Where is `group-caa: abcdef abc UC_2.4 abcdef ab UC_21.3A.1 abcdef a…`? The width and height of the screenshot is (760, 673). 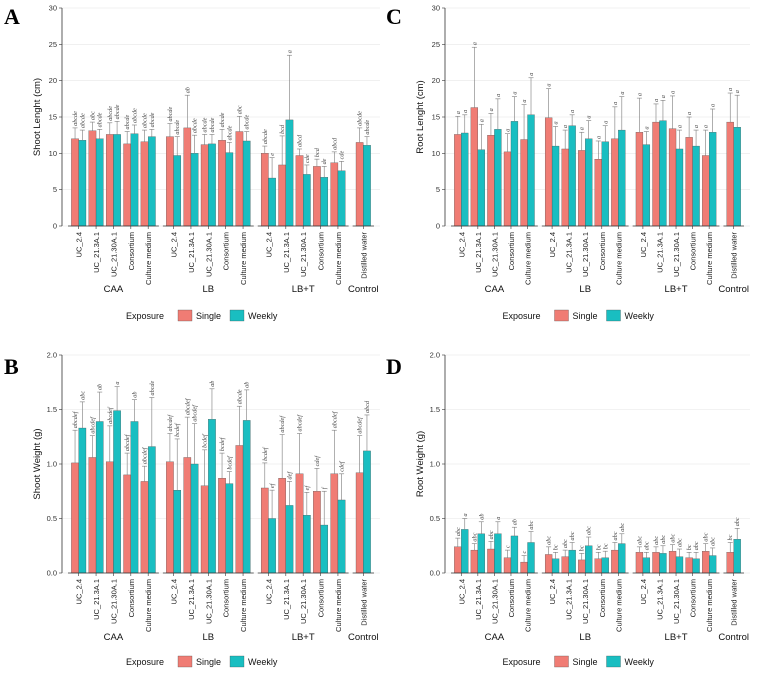 group-caa: abcdef abc UC_2.4 abcdef ab UC_21.3A.1 abcdef a… is located at coordinates (113, 511).